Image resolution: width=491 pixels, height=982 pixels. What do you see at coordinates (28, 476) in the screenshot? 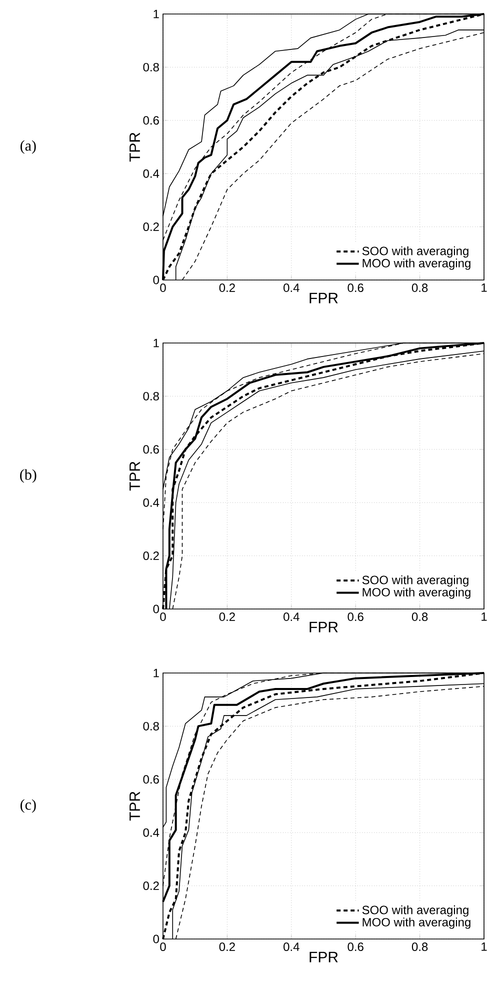
I see `text: (b)` at bounding box center [28, 476].